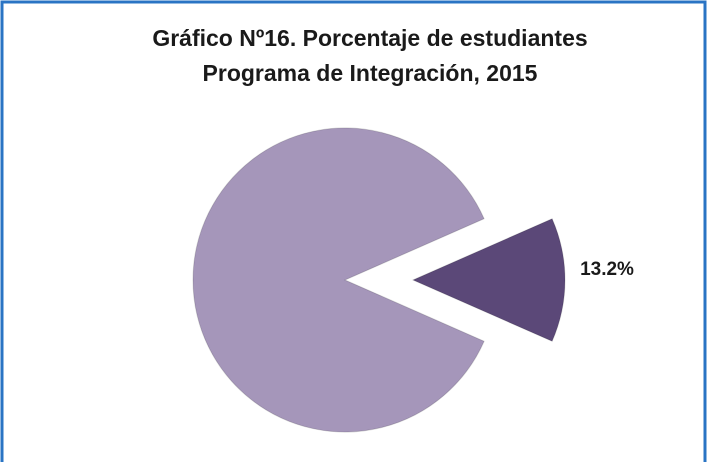 This screenshot has width=710, height=462. What do you see at coordinates (370, 73) in the screenshot?
I see `chart-subtitle: Programa de Integración, 2015` at bounding box center [370, 73].